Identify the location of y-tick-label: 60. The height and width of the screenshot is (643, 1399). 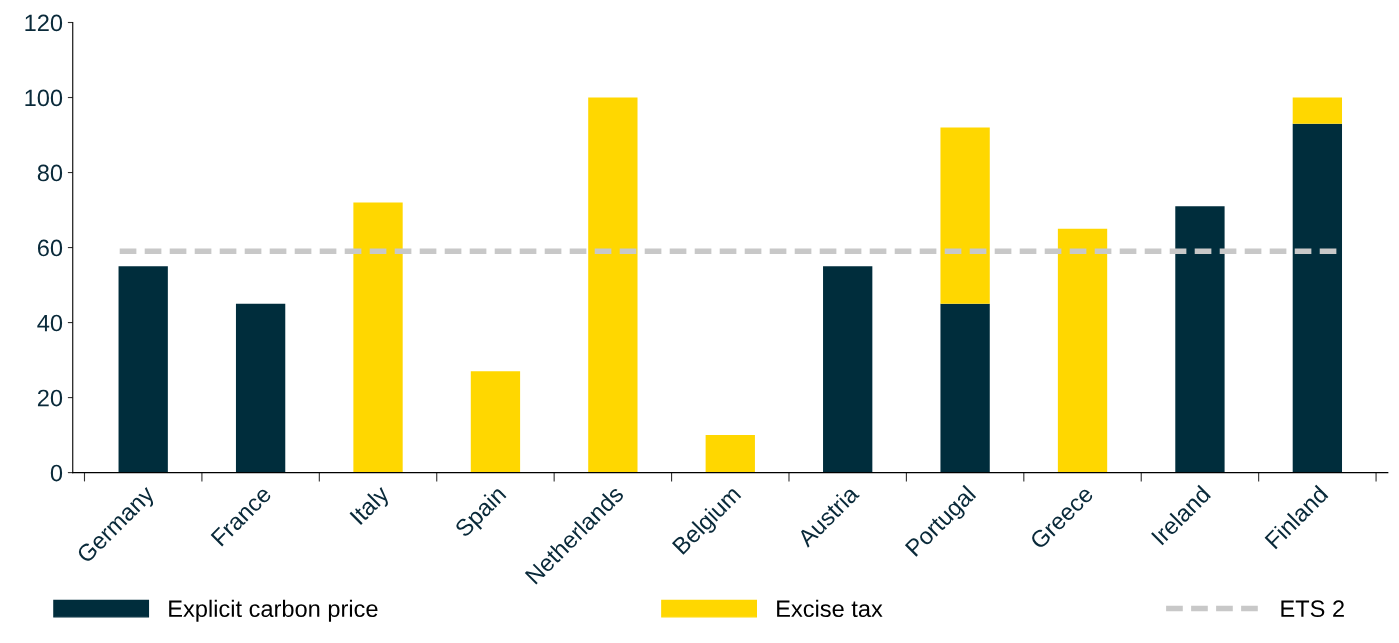
(50, 248).